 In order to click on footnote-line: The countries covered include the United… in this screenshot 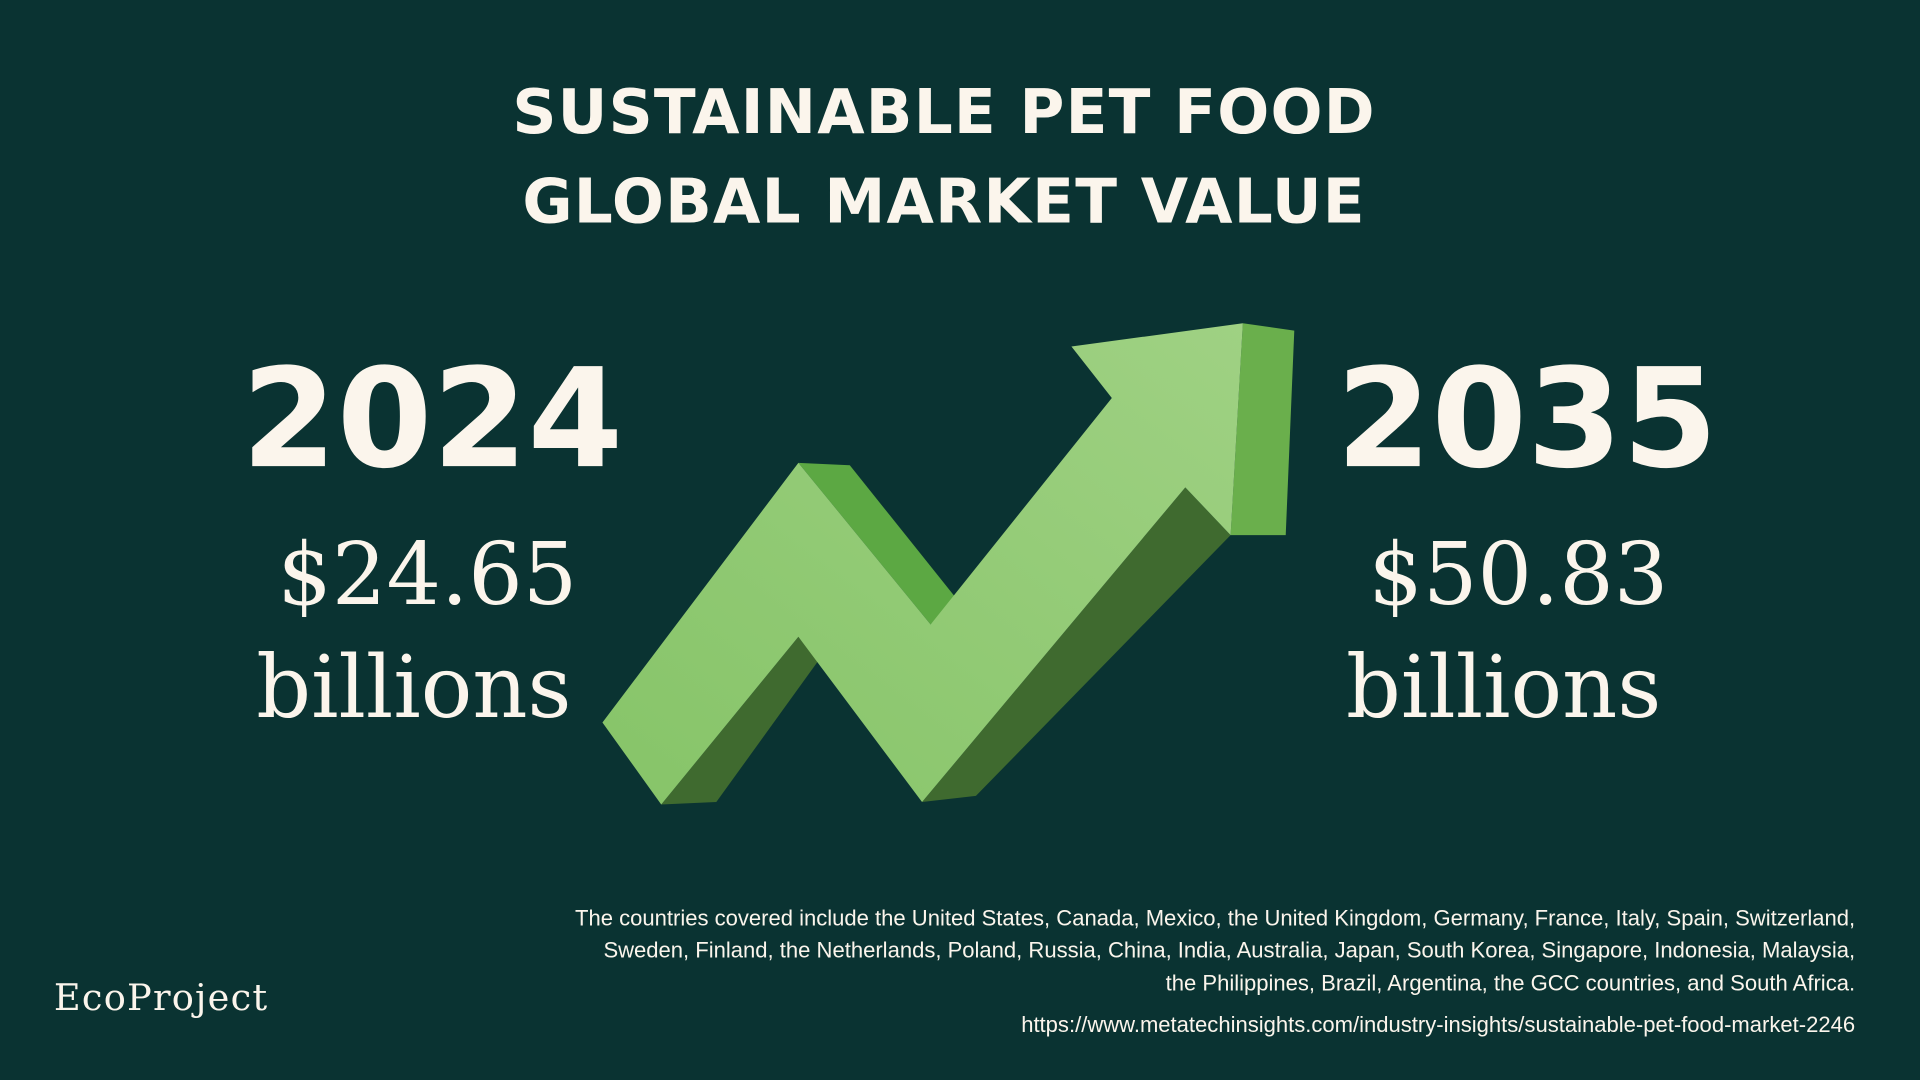, I will do `click(1215, 917)`.